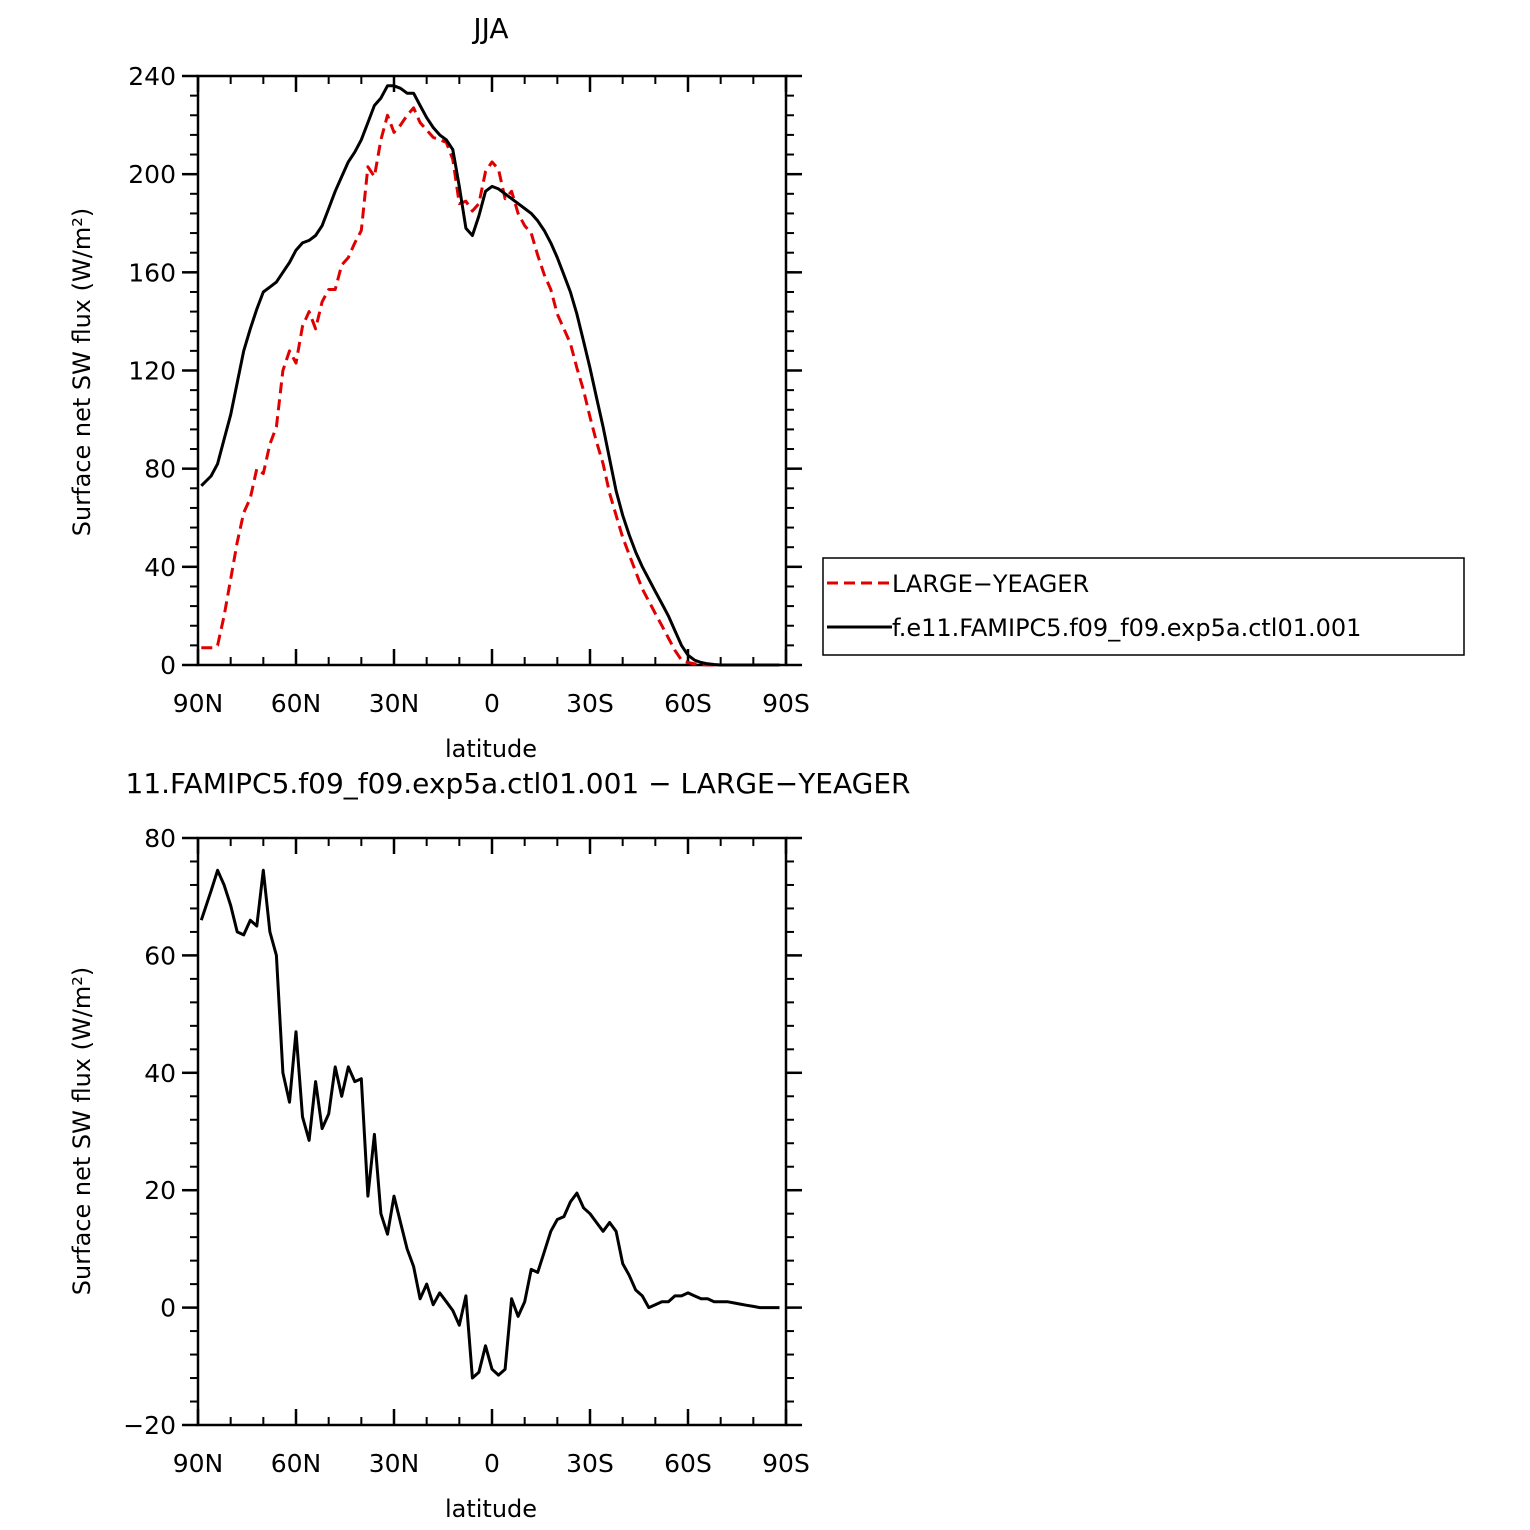  Describe the element at coordinates (160, 1190) in the screenshot. I see `y-tick-label: 20` at that location.